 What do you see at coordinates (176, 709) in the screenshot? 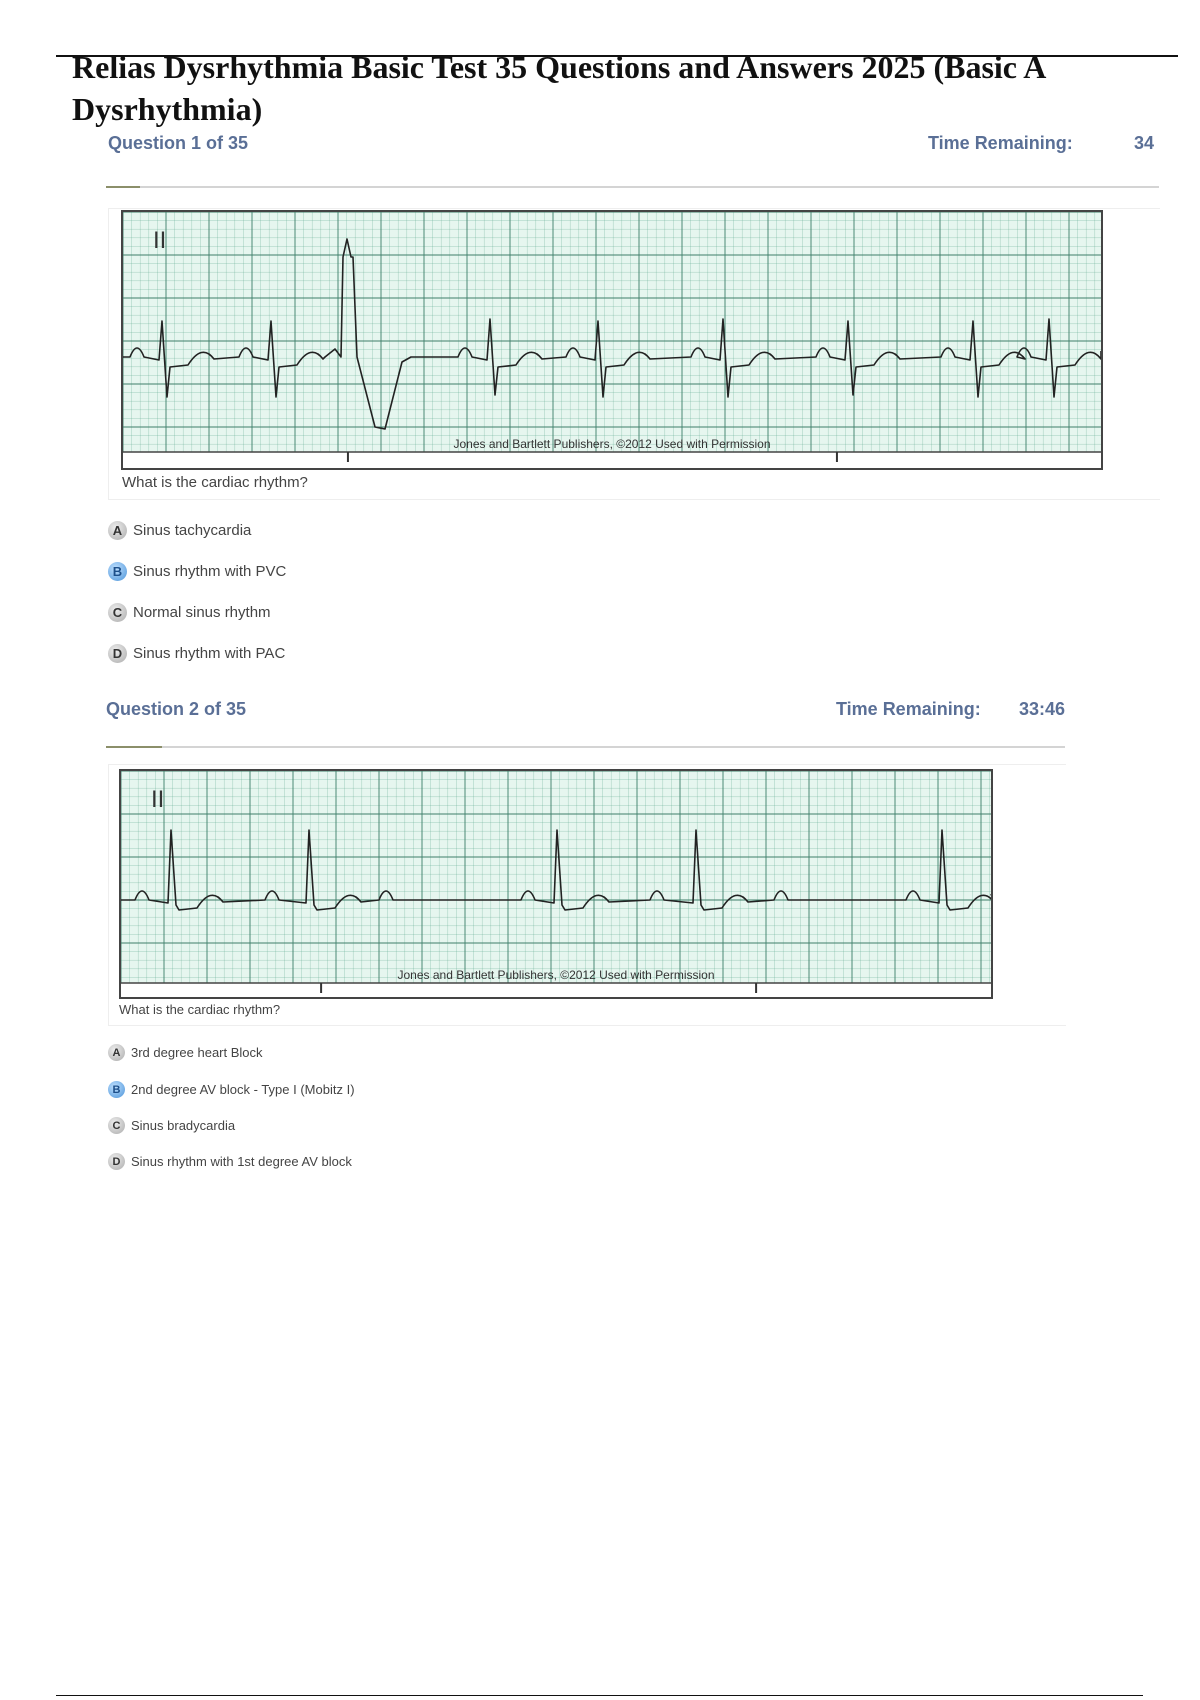
I see `question-counter: Question 2 of 35` at bounding box center [176, 709].